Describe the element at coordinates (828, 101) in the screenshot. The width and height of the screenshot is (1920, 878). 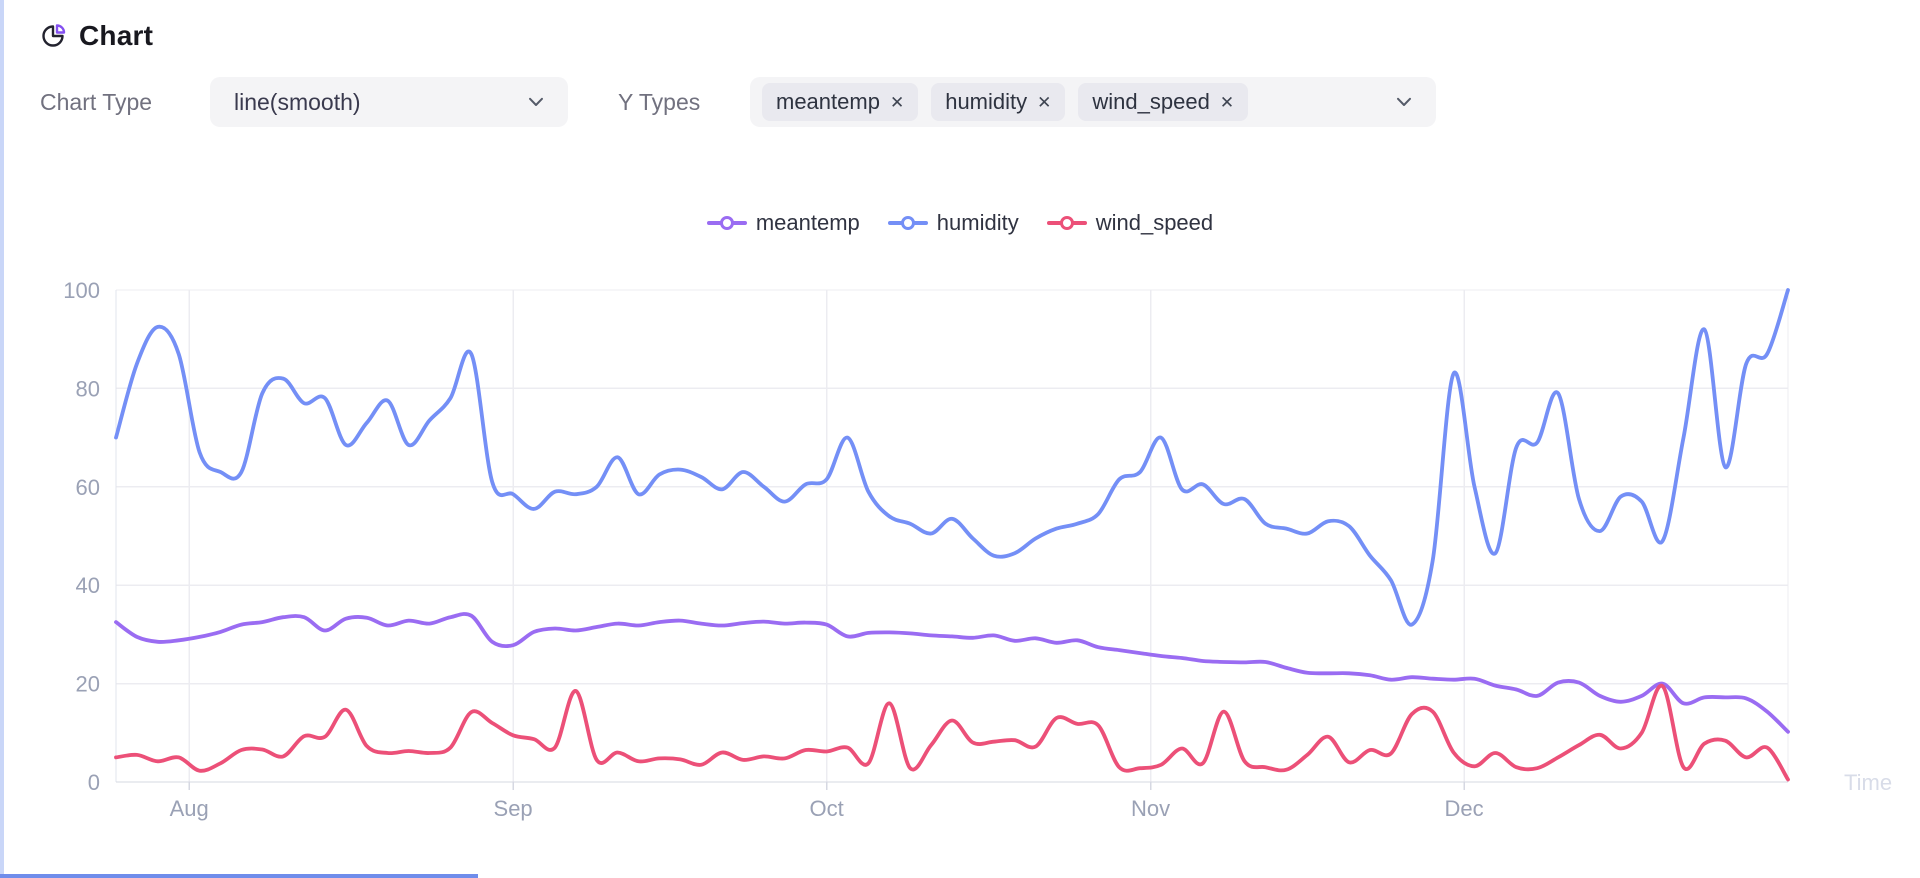
I see `y-type-tag-label: meantemp` at that location.